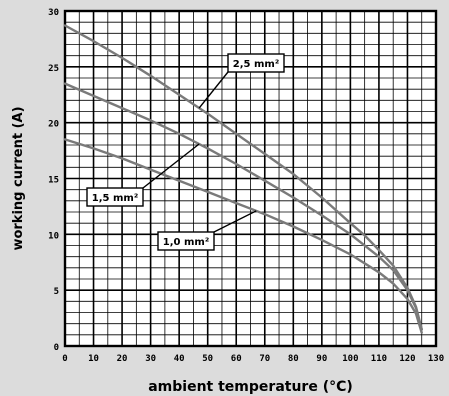 The image size is (449, 396). What do you see at coordinates (53, 181) in the screenshot?
I see `y-tick-label: 15` at bounding box center [53, 181].